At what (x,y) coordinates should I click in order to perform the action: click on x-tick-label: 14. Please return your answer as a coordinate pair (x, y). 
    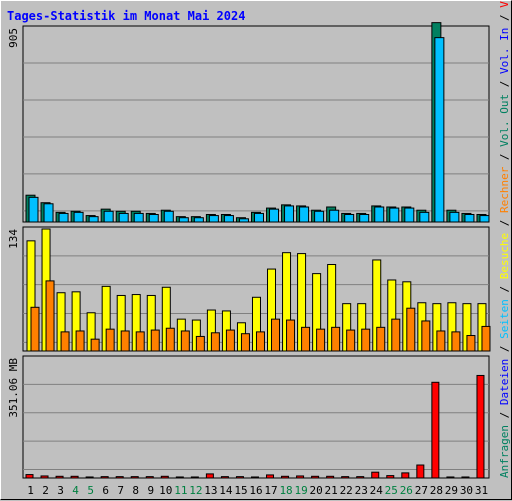
    Looking at the image, I should click on (226, 490).